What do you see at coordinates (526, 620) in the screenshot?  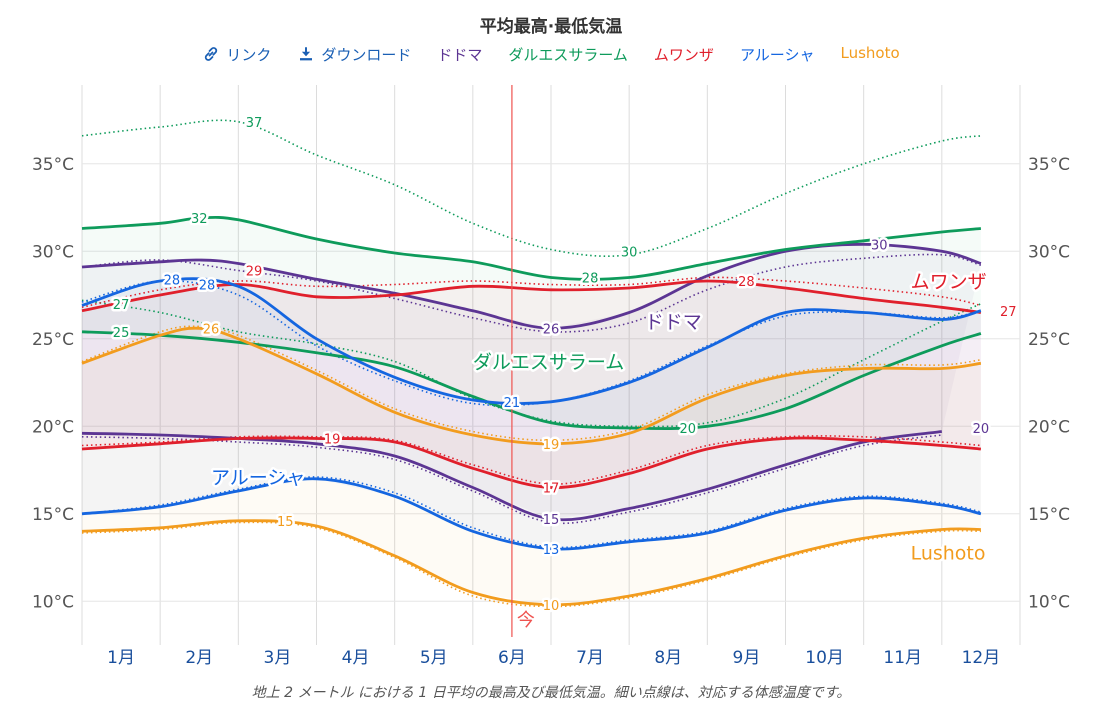 I see `now-marker-label: 今` at bounding box center [526, 620].